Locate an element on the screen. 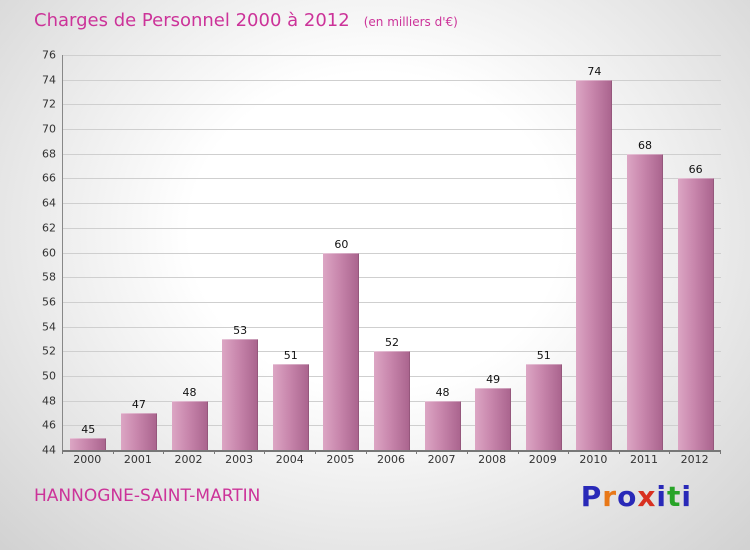 This screenshot has height=550, width=750. y-tick-label: 52 is located at coordinates (49, 351).